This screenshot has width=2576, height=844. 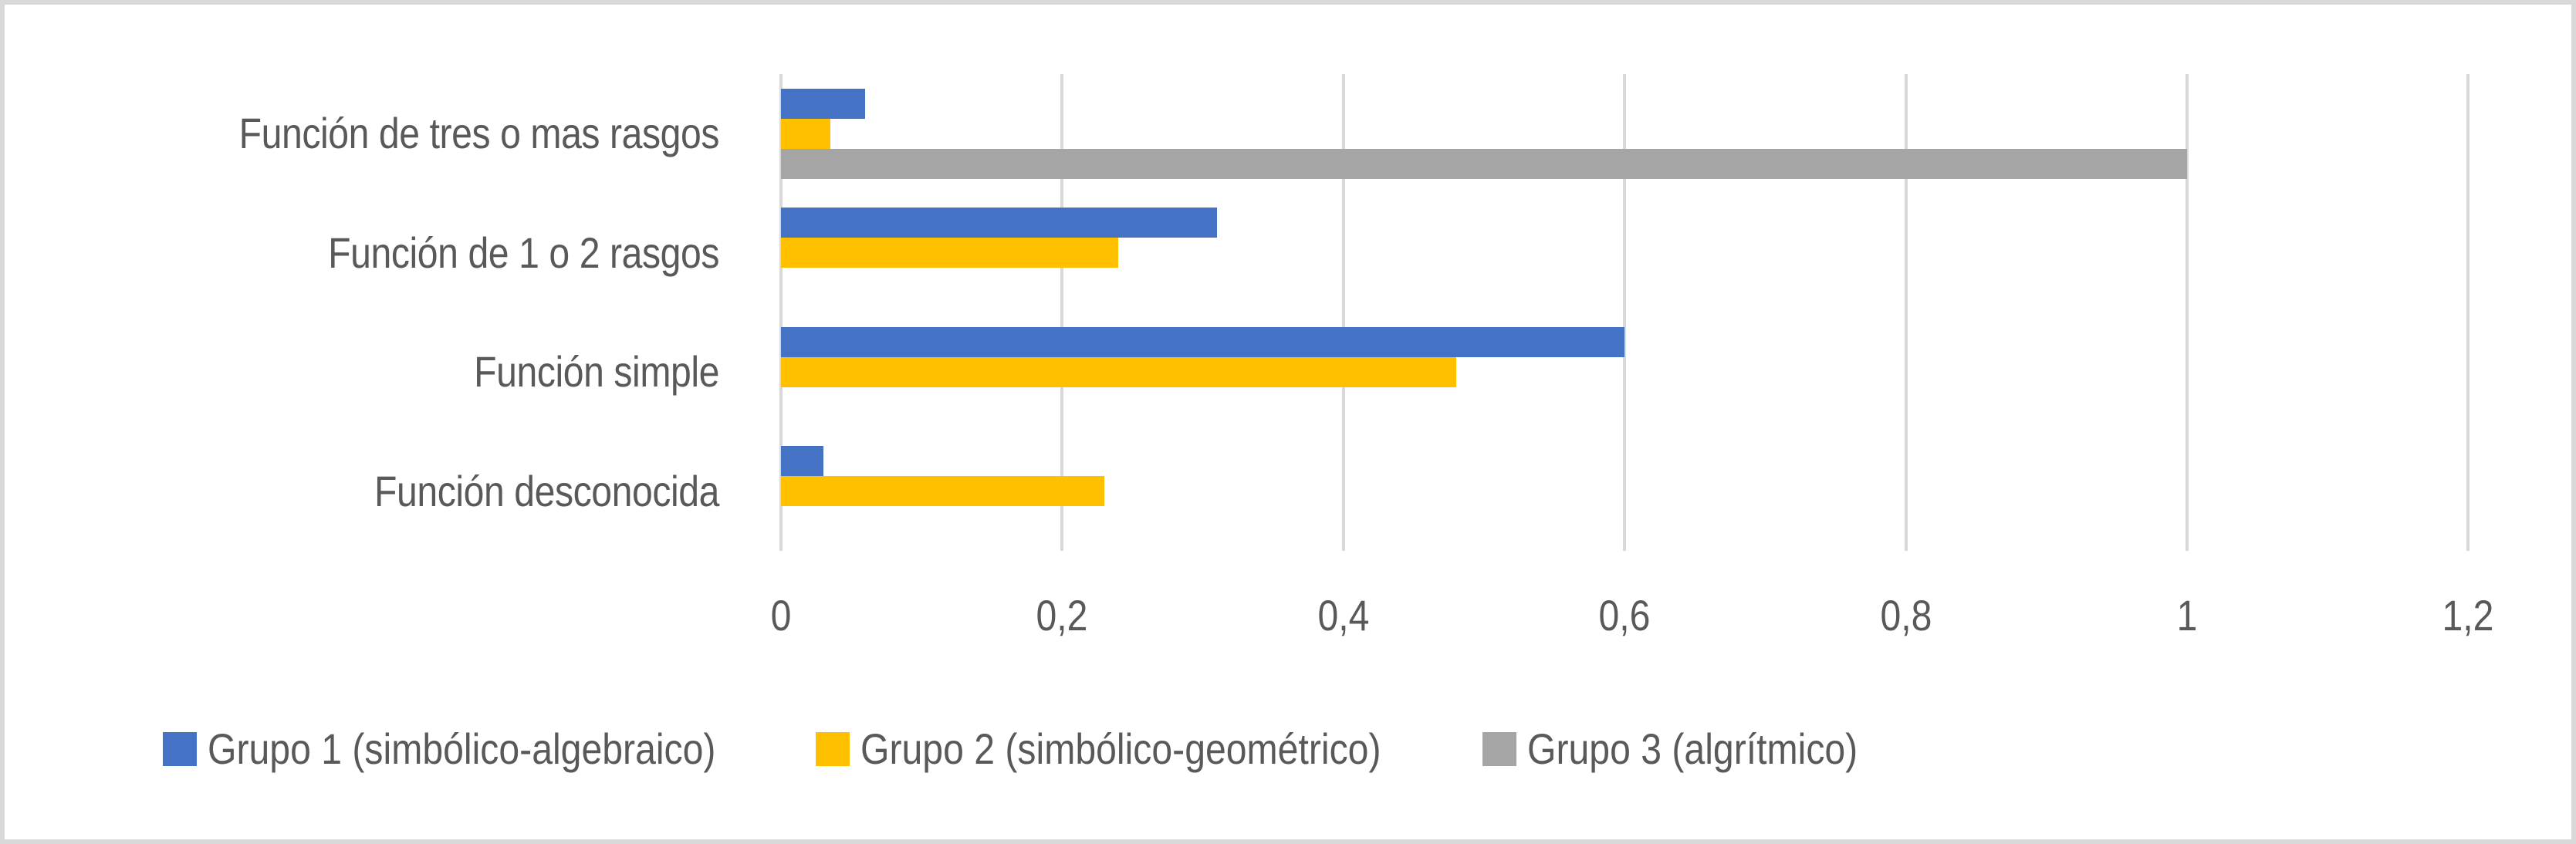 I want to click on category-label: Función de tres o mas rasgos, so click(x=479, y=134).